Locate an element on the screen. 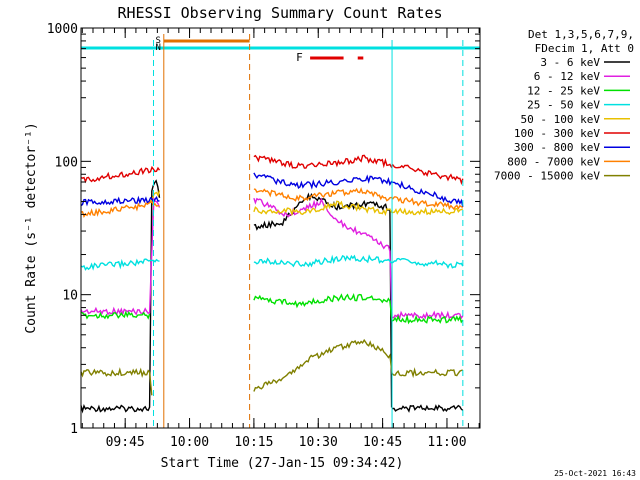  legend-label-12-25-kev: 12 - 25 keV is located at coordinates (563, 90).